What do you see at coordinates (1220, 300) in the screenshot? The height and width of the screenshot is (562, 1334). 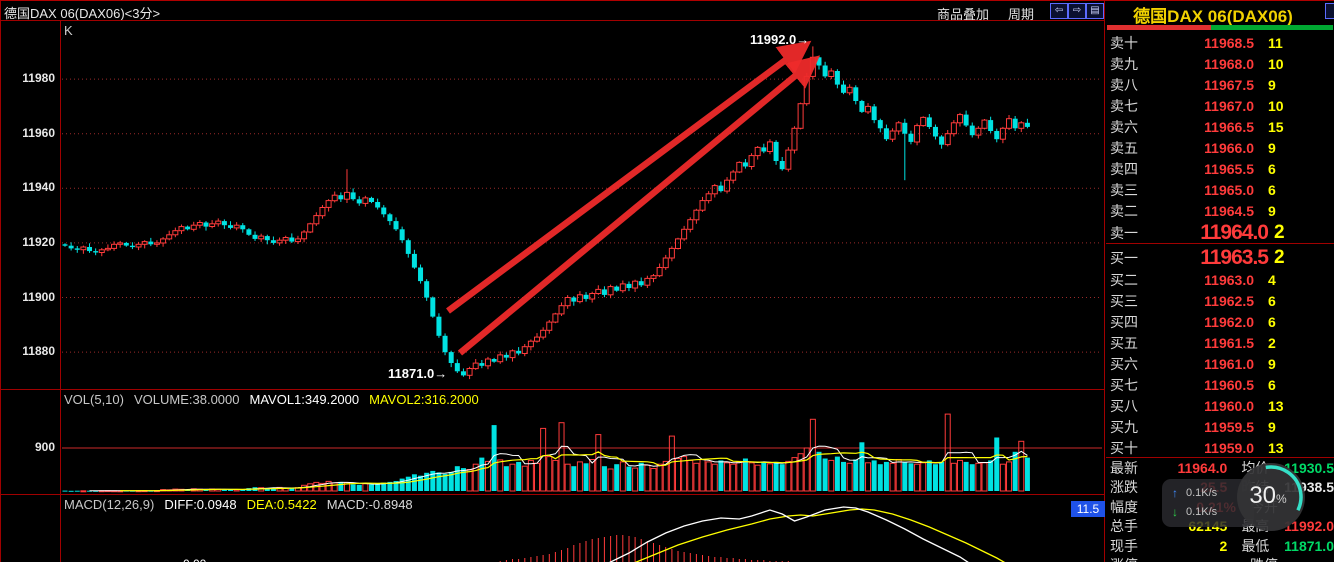 I see `bid-row: 买三 11962.5 6` at bounding box center [1220, 300].